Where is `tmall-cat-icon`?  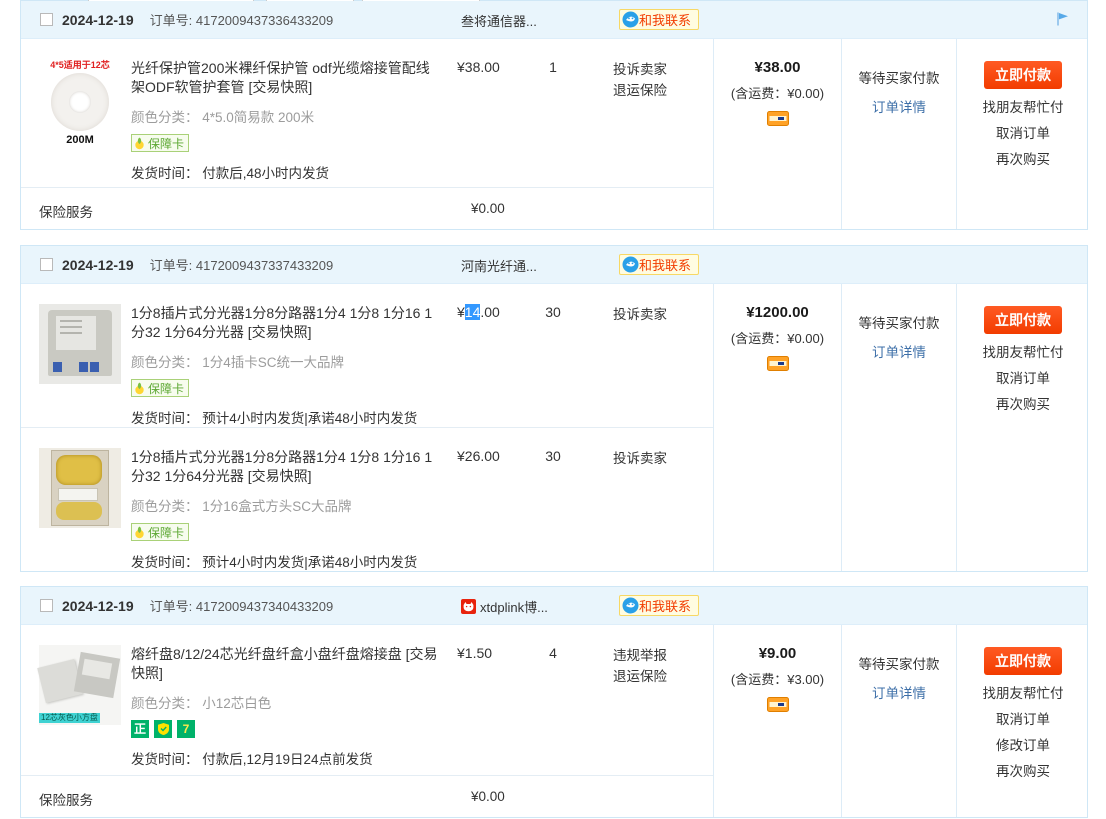 tmall-cat-icon is located at coordinates (468, 606).